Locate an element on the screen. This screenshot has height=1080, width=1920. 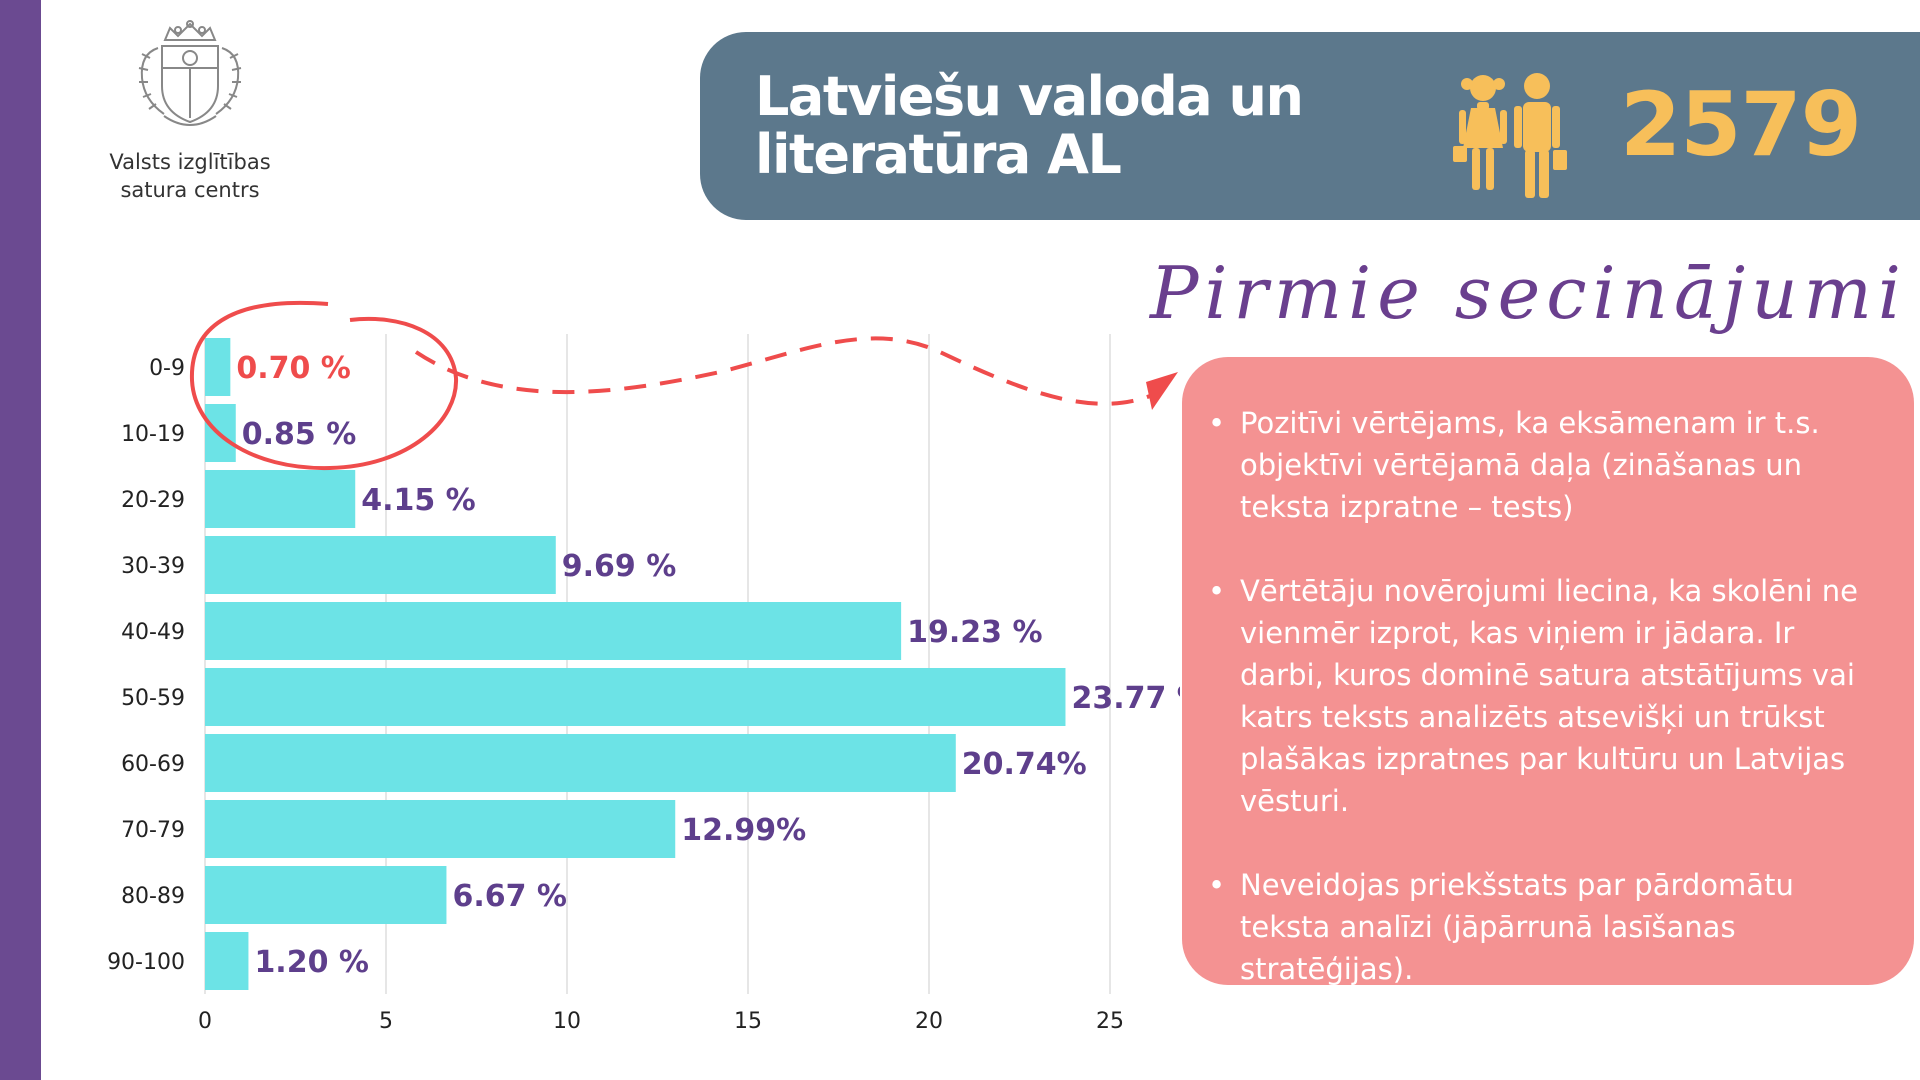
y-category-label: 70-79 is located at coordinates (153, 830).